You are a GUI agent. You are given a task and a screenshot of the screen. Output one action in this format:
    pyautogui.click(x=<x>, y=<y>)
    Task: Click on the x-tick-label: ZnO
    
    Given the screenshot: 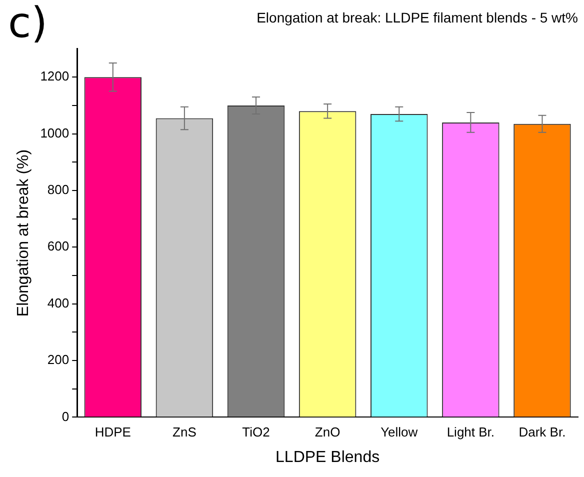 What is the action you would take?
    pyautogui.click(x=327, y=432)
    